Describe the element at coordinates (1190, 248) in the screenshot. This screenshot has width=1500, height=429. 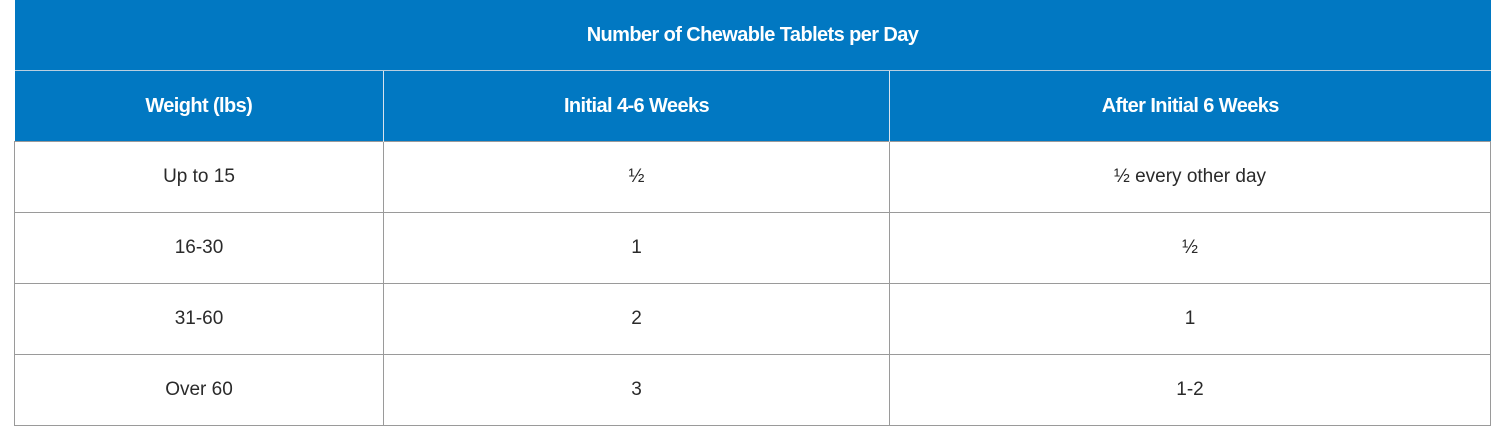
I see `cell-after-dose: ½` at that location.